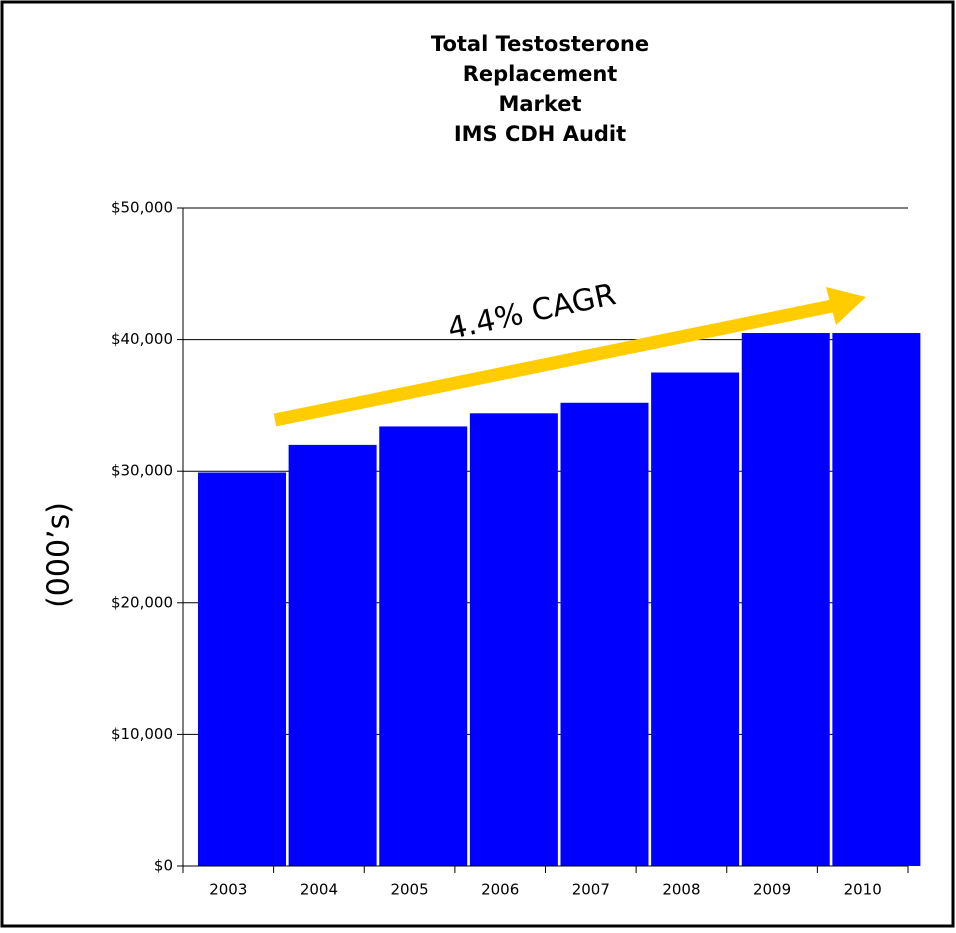  I want to click on x-tick-label: 2008, so click(681, 890).